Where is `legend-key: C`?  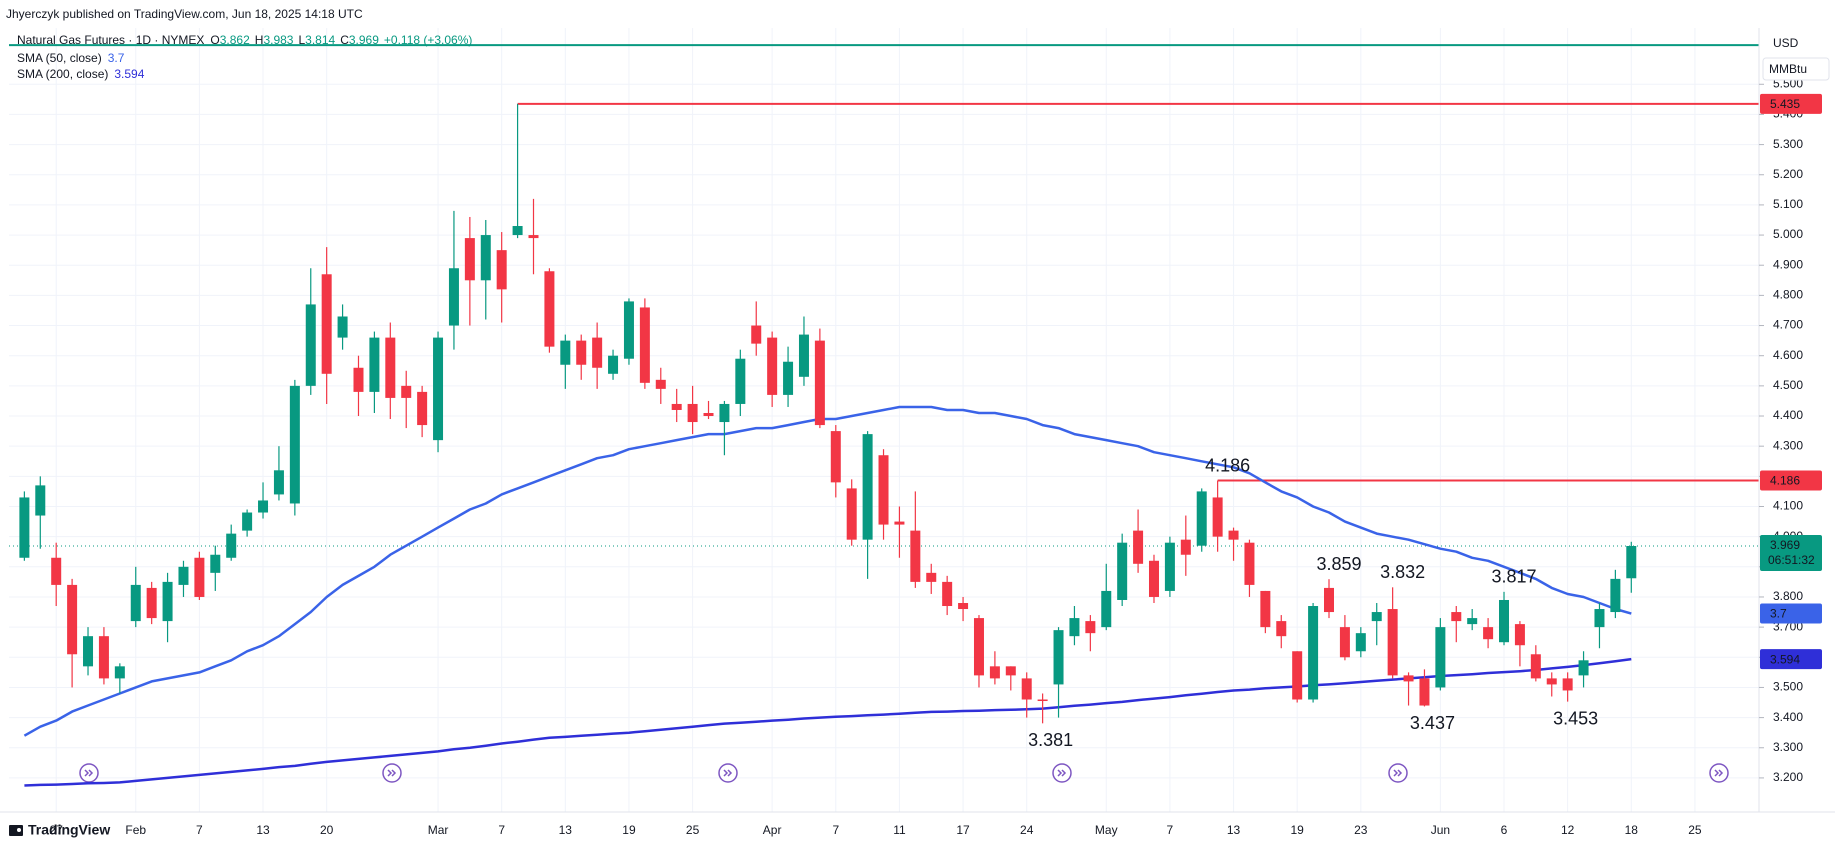
legend-key: C is located at coordinates (344, 40).